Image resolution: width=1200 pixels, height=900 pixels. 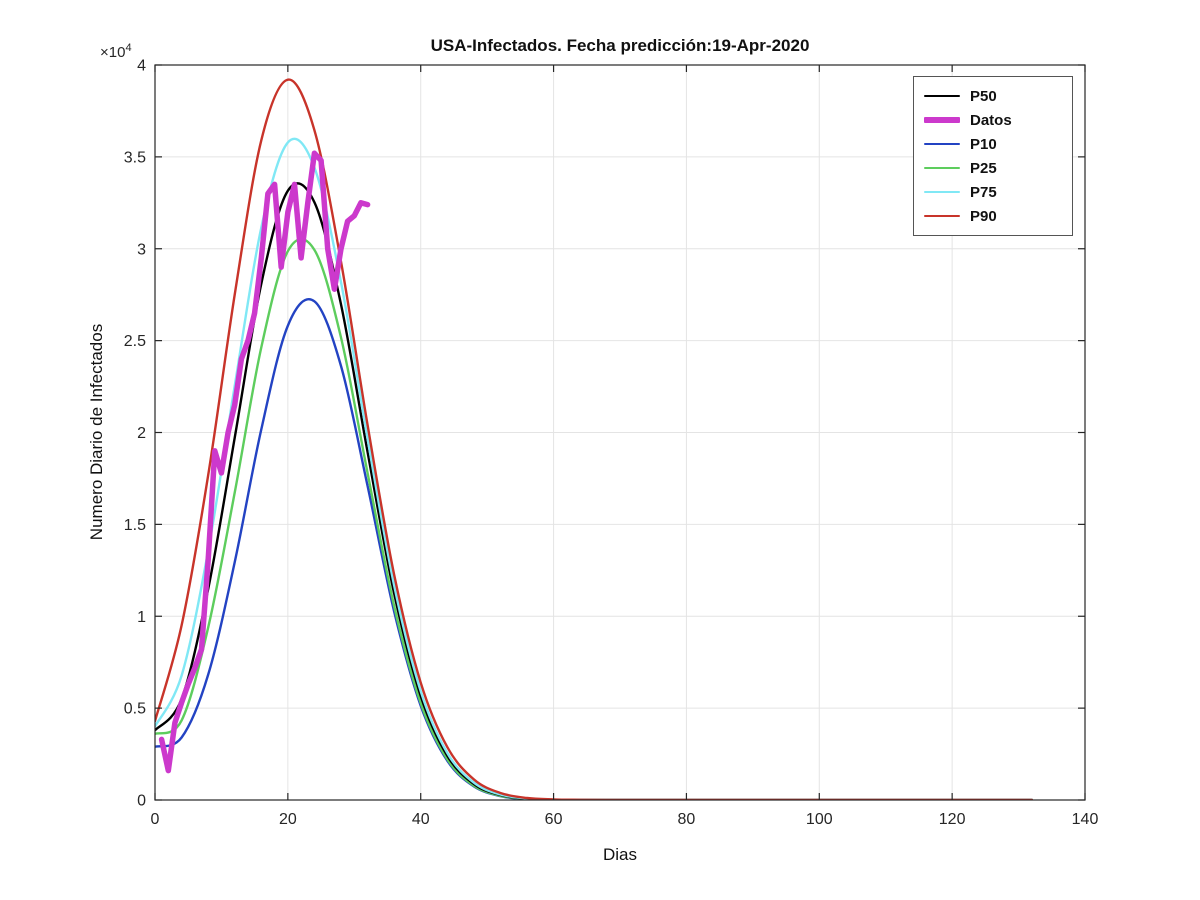 What do you see at coordinates (141, 249) in the screenshot?
I see `y-tick-label: 3` at bounding box center [141, 249].